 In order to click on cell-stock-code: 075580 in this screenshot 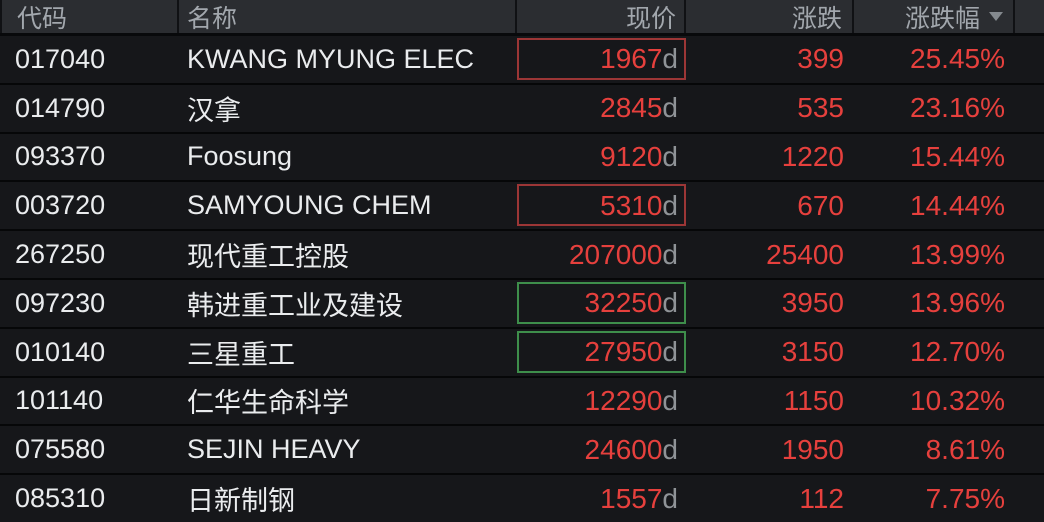, I will do `click(89, 449)`.